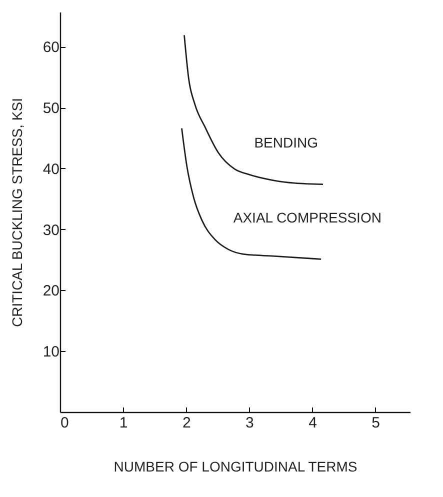 The image size is (443, 497). I want to click on line-series, so click(254, 109).